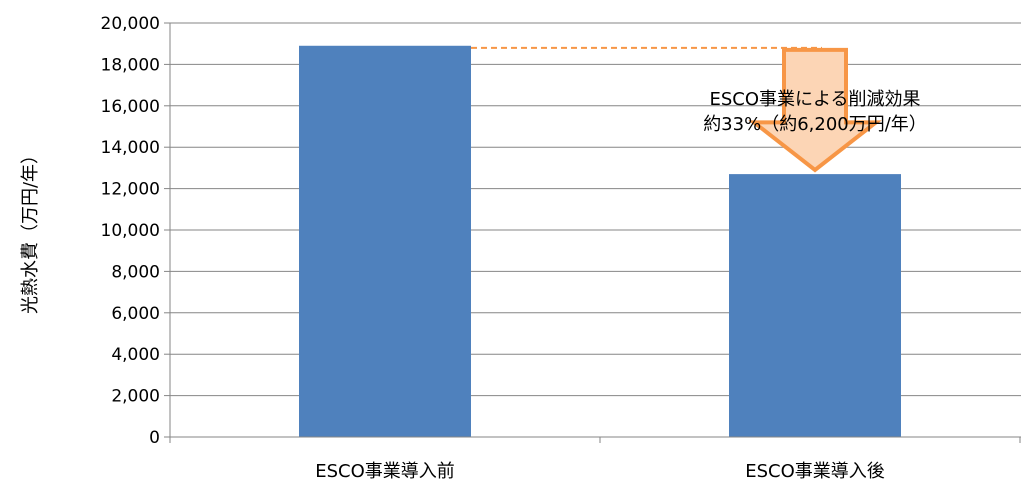 This screenshot has height=482, width=1021. I want to click on y-tick-label: 12,000, so click(130, 190).